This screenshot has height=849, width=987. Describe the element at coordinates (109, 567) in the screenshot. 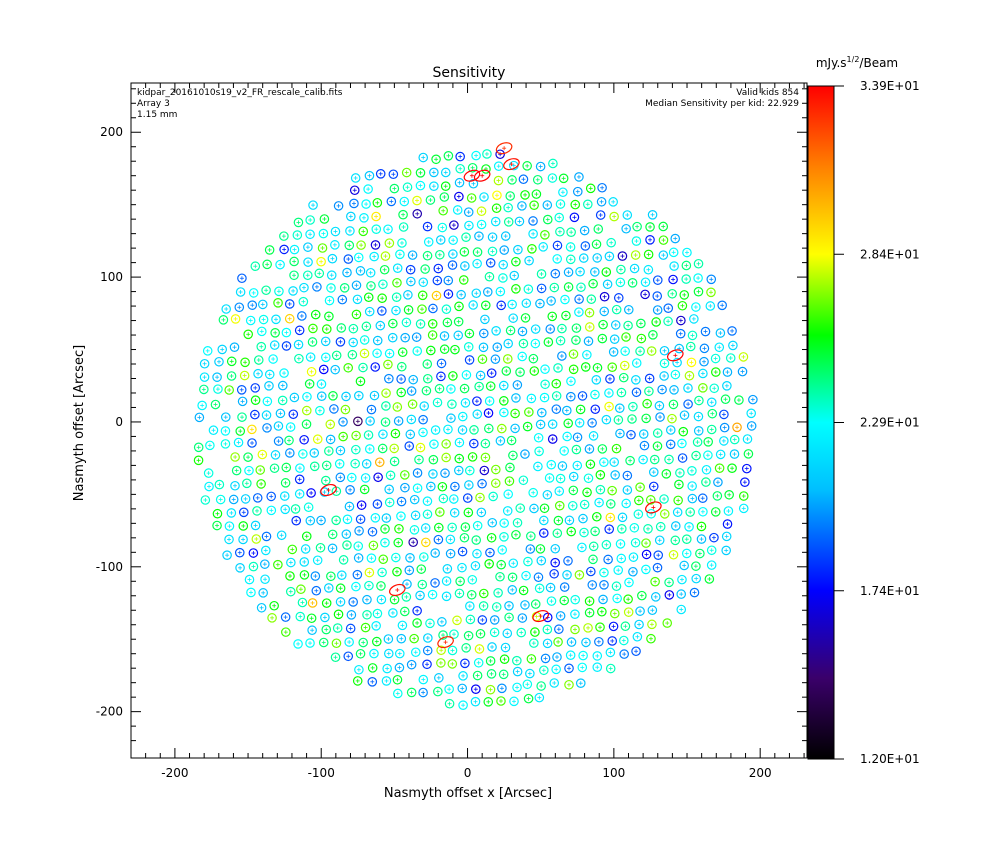

I see `y-tick-label: -100` at that location.